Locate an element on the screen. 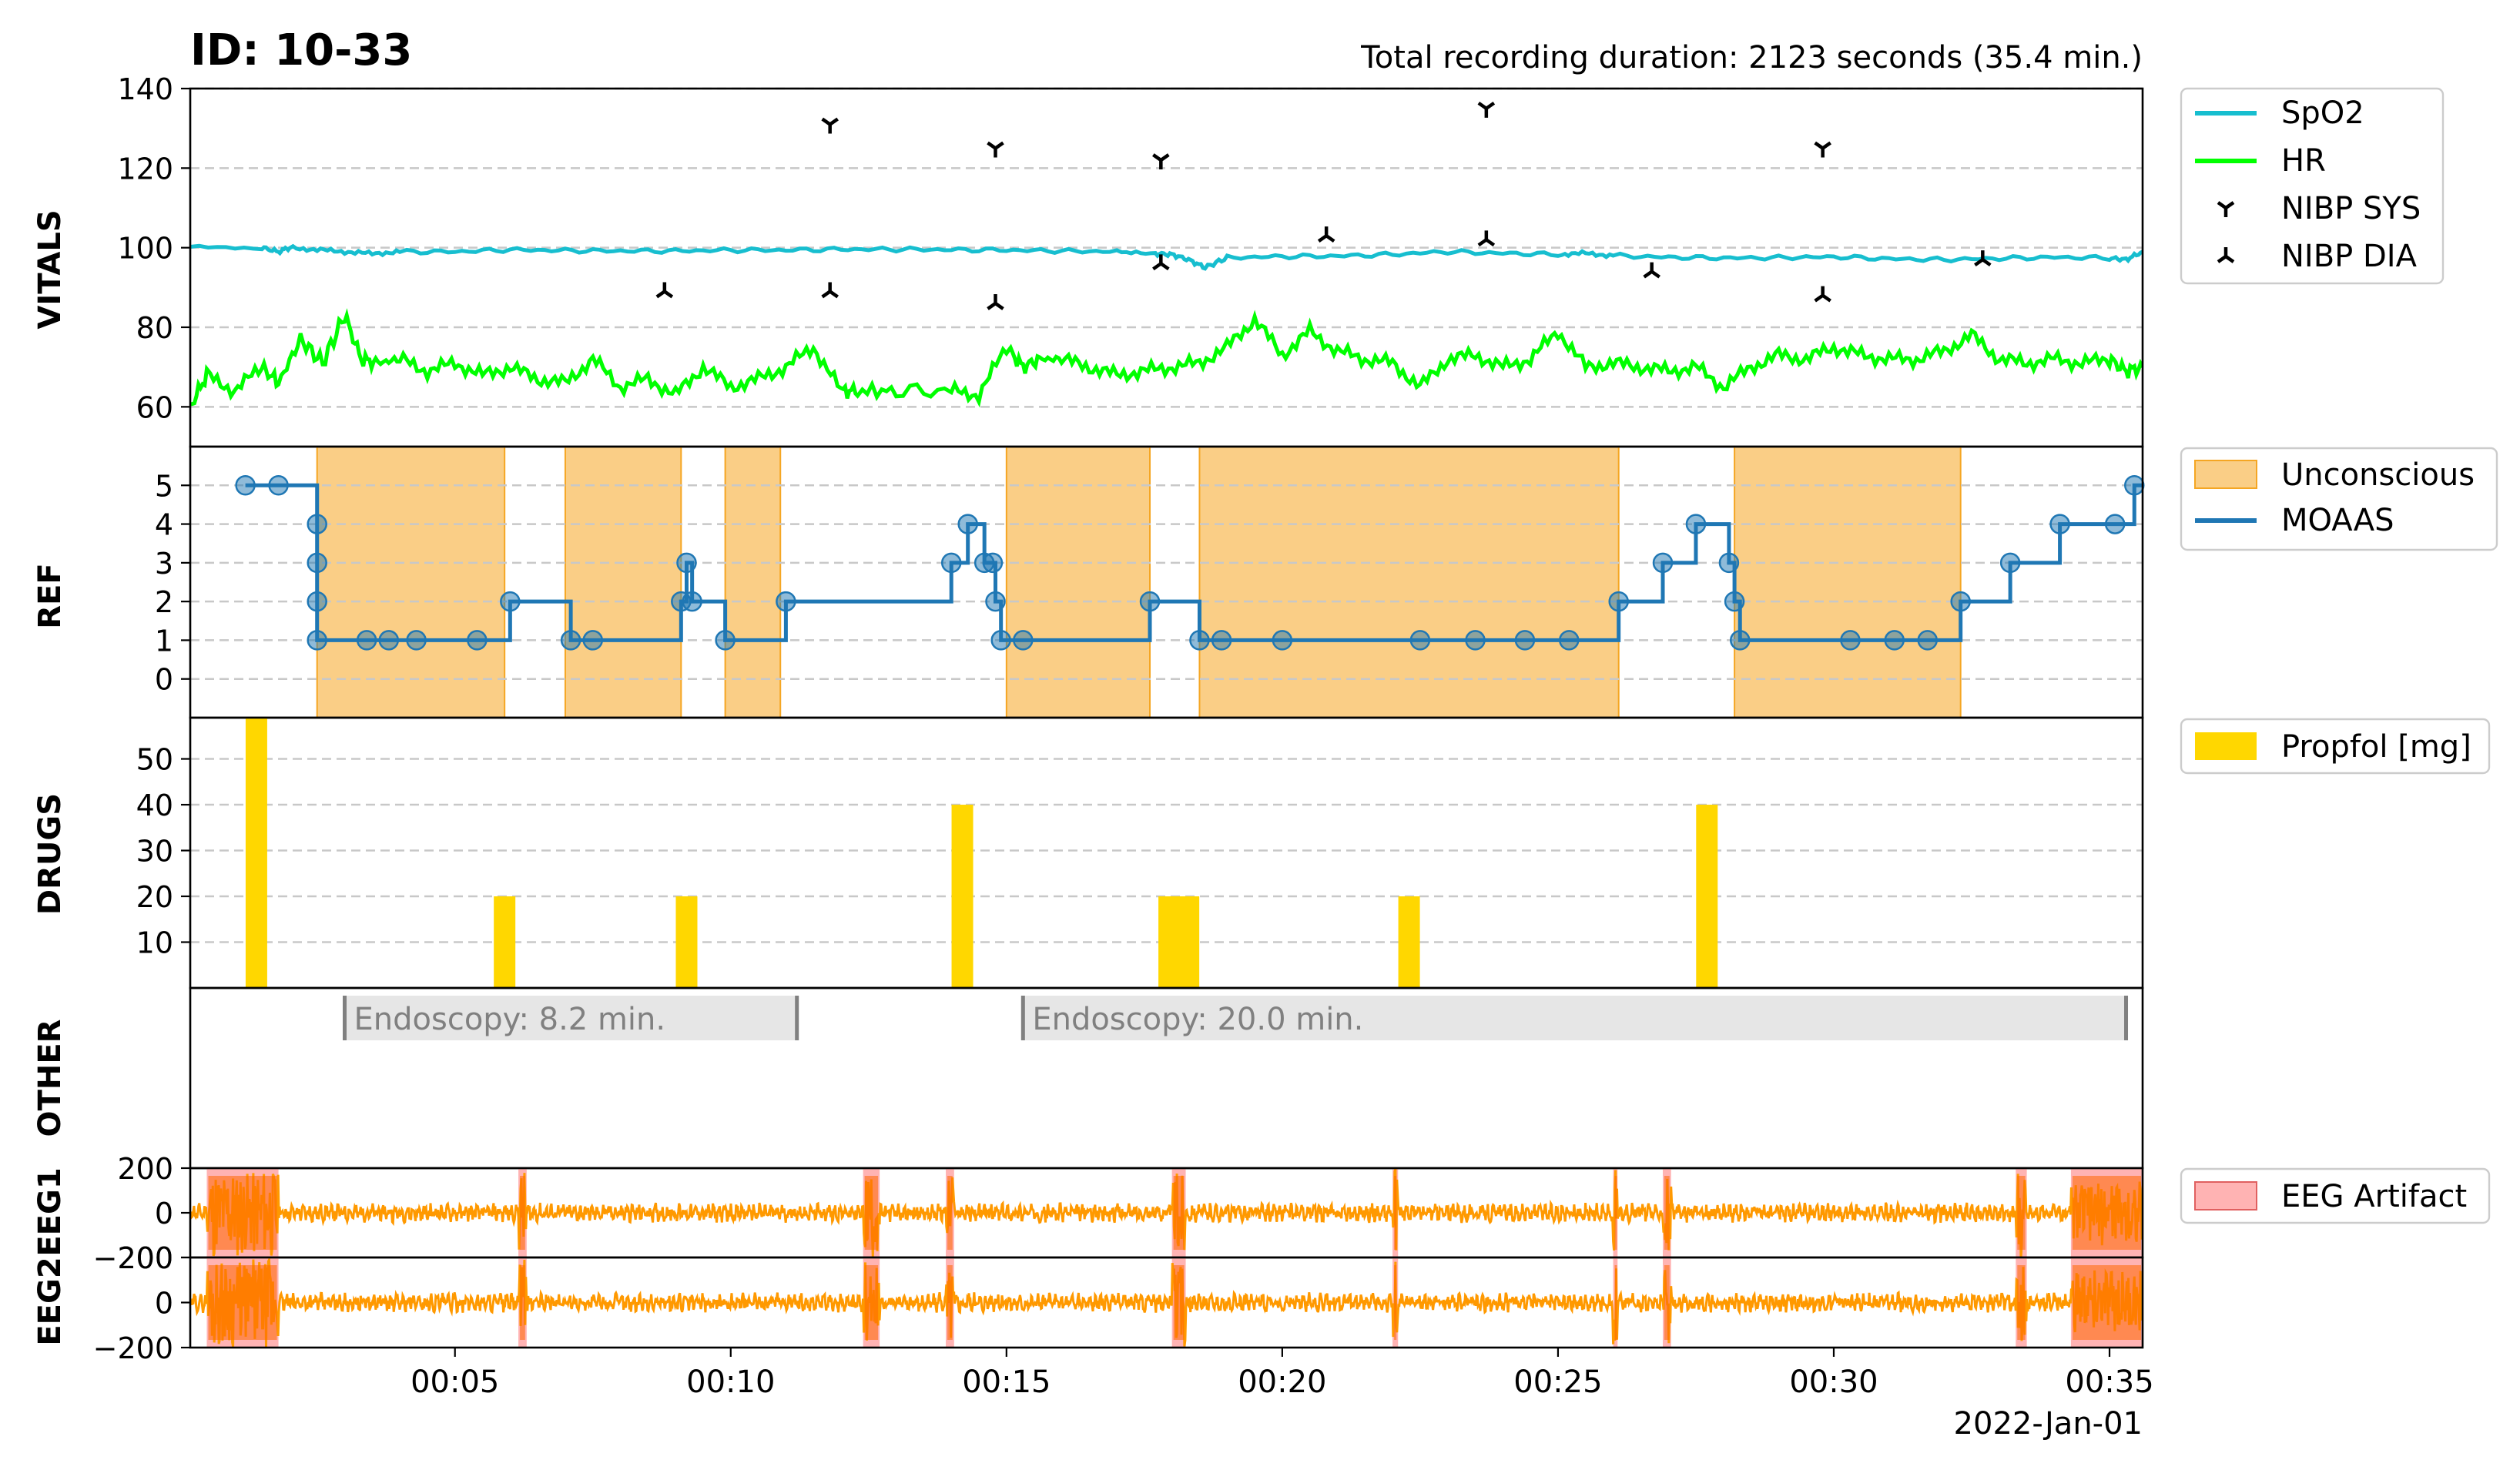  y-tick-label: 120 is located at coordinates (145, 169).